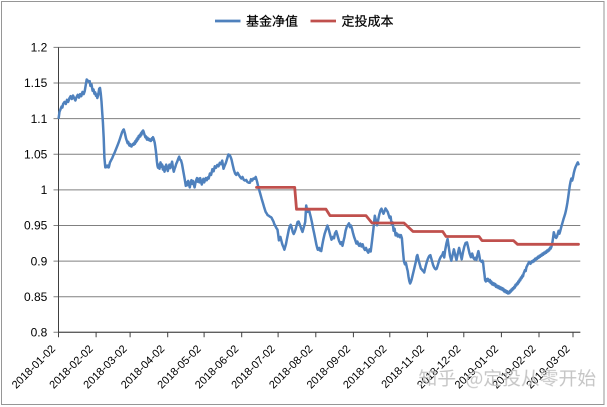 The image size is (607, 407). Describe the element at coordinates (36, 83) in the screenshot. I see `svg-text: 1.15` at that location.